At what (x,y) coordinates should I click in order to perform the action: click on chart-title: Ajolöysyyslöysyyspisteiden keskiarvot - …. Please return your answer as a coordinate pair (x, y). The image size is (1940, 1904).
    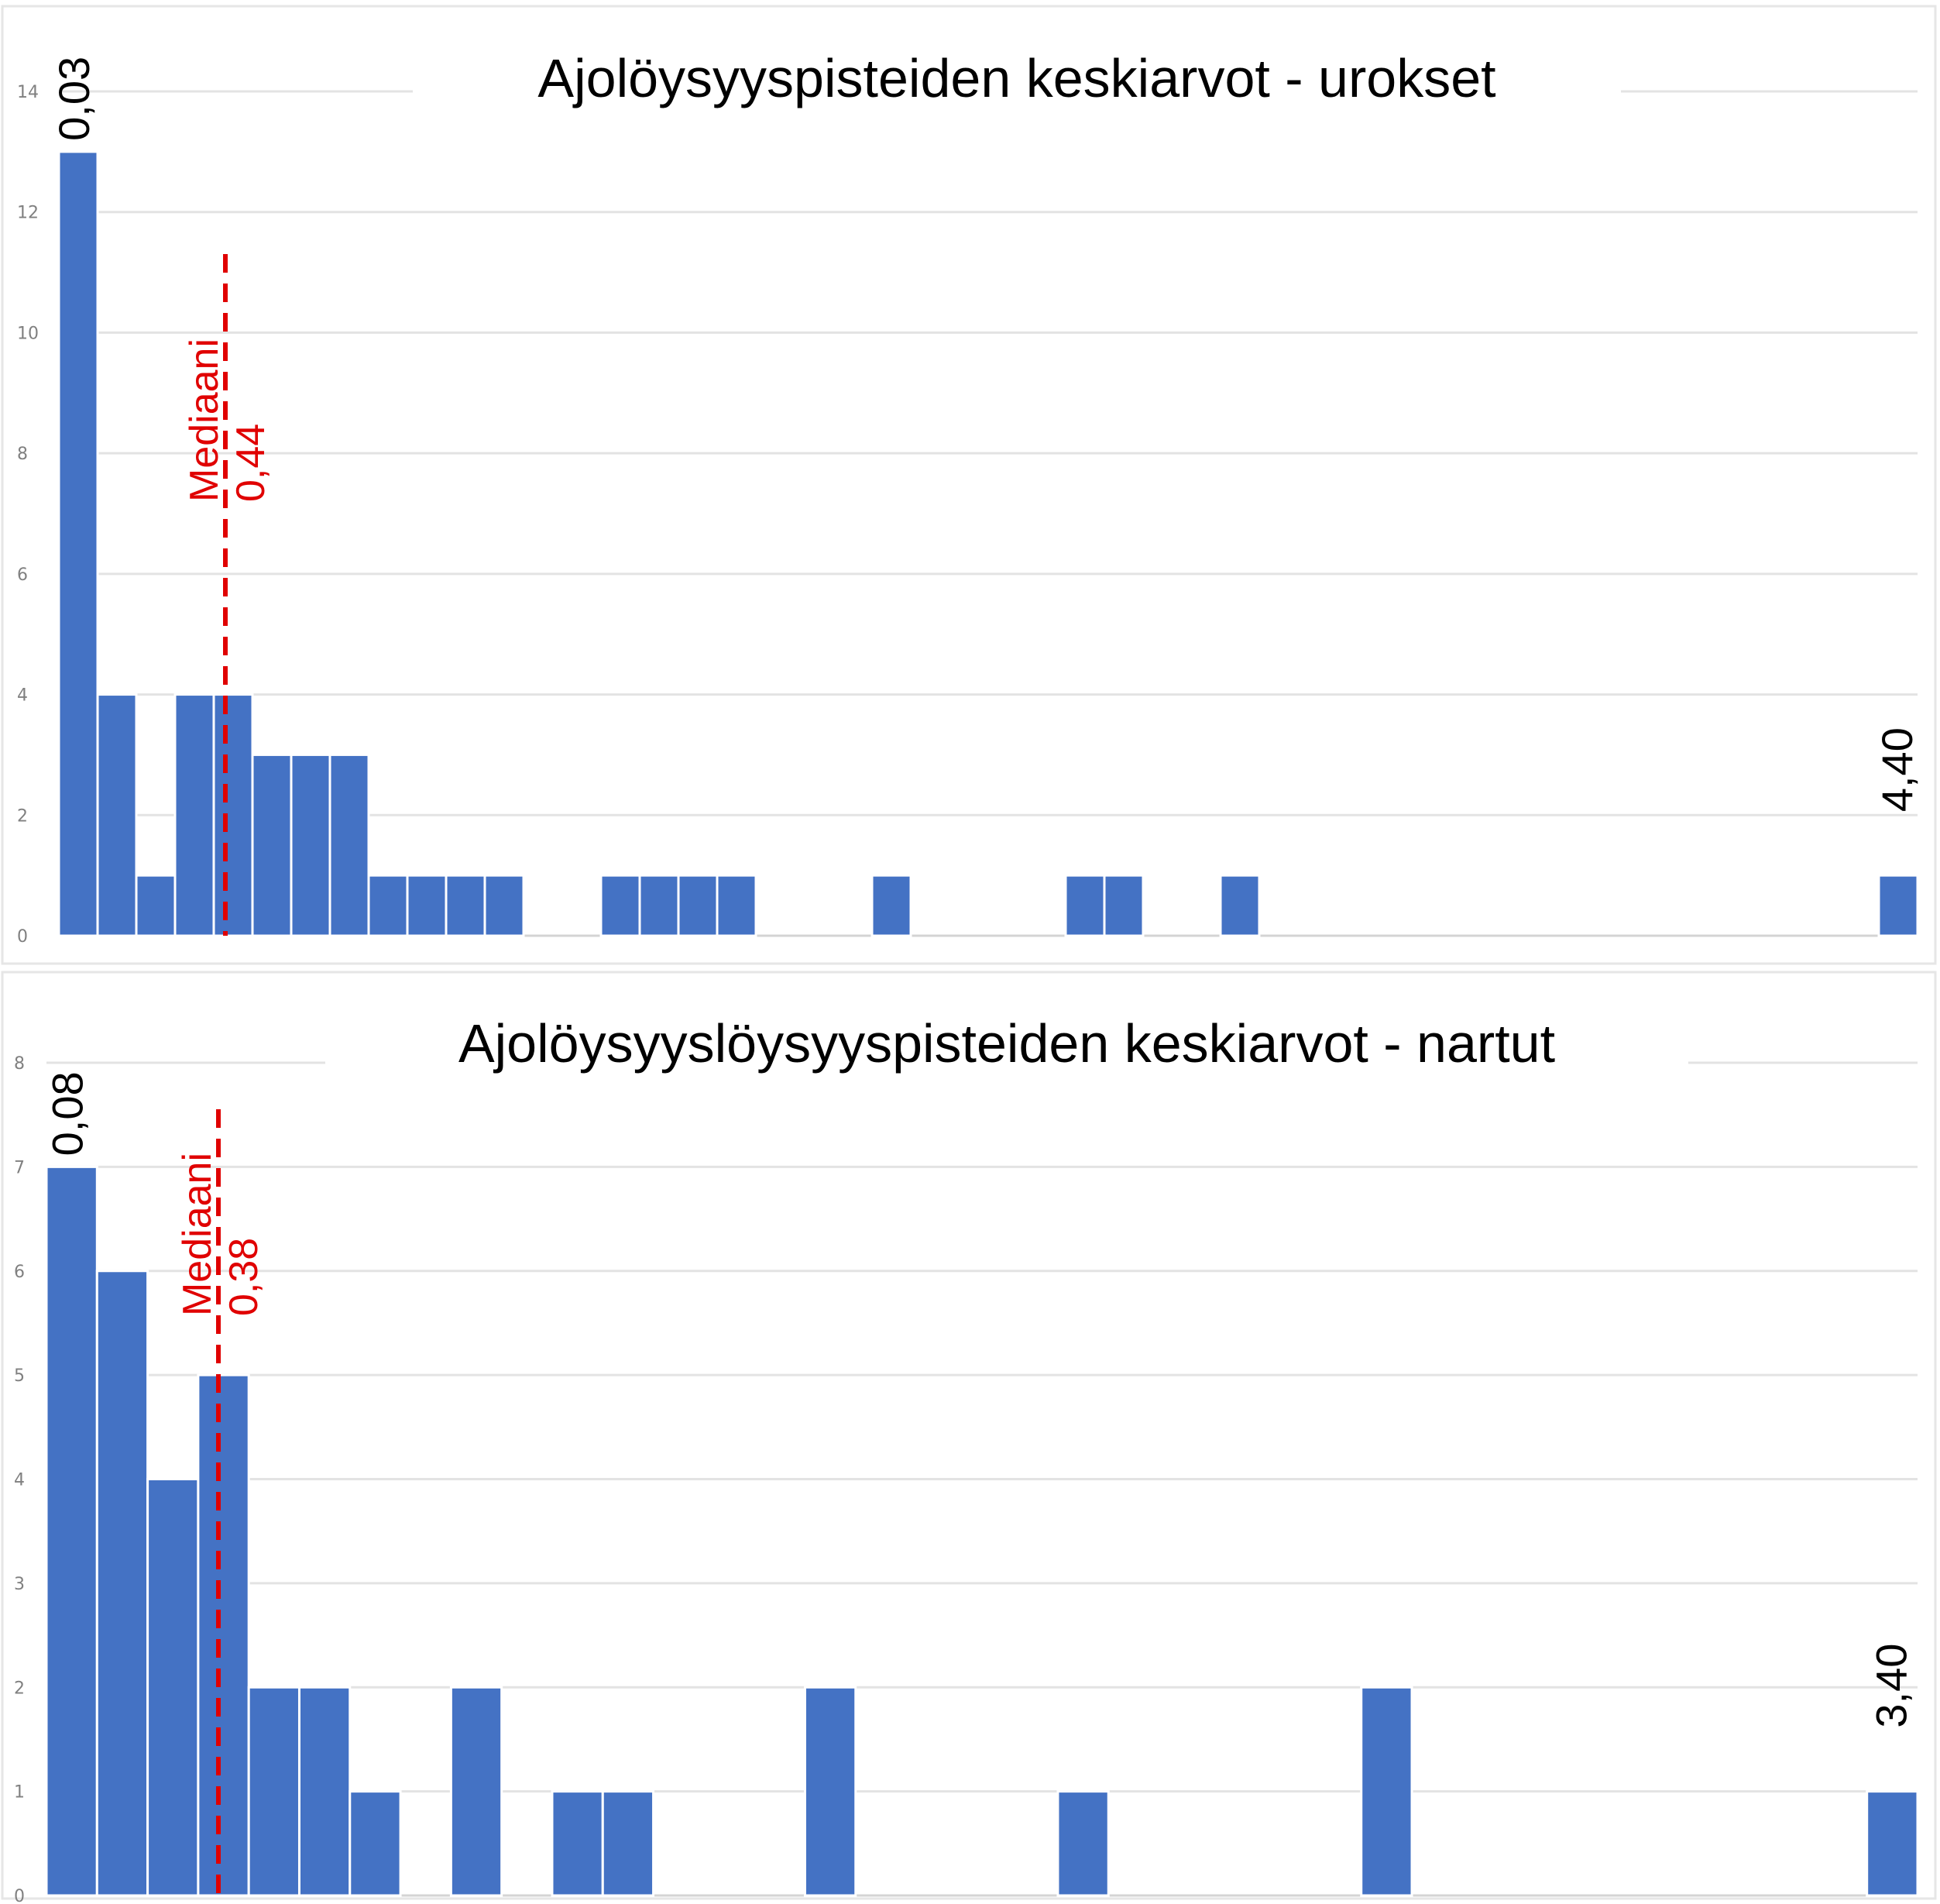
    Looking at the image, I should click on (1007, 1043).